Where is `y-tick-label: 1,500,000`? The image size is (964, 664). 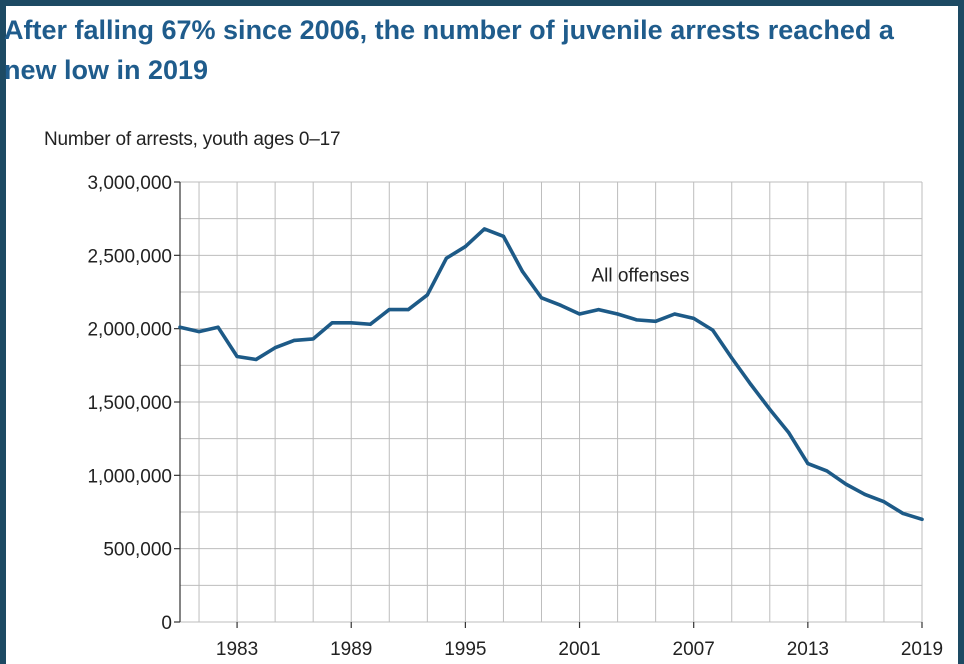
y-tick-label: 1,500,000 is located at coordinates (129, 403).